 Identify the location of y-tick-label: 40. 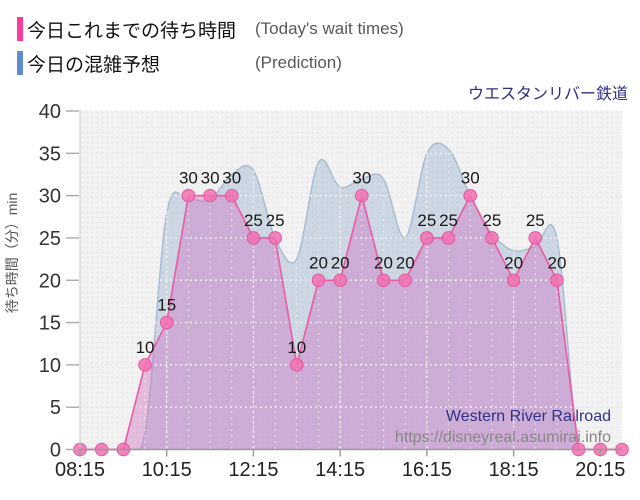
(50, 112).